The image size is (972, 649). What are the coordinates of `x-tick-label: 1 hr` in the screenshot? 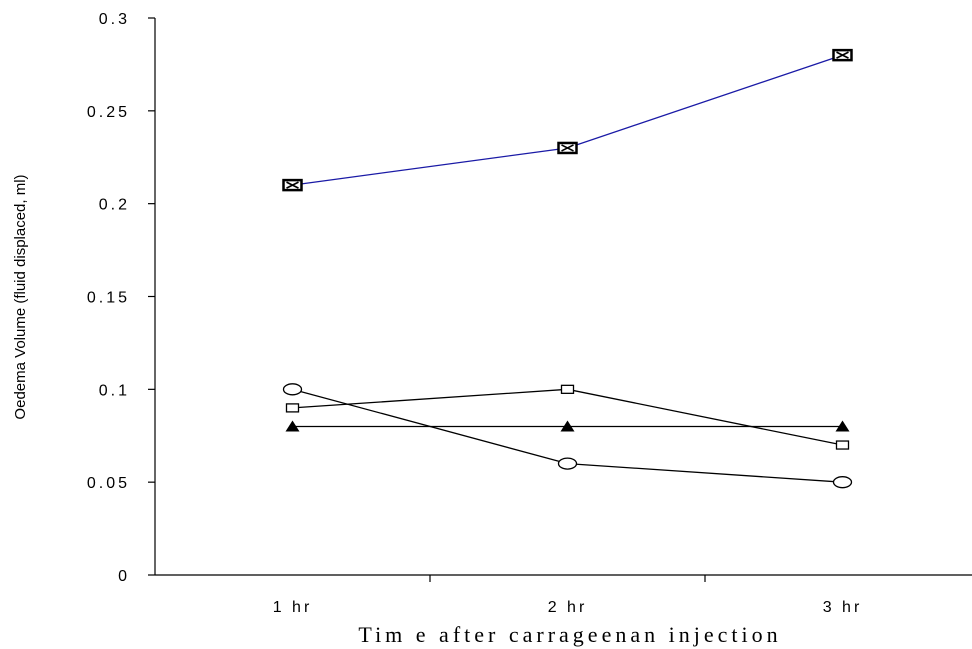 It's located at (293, 607).